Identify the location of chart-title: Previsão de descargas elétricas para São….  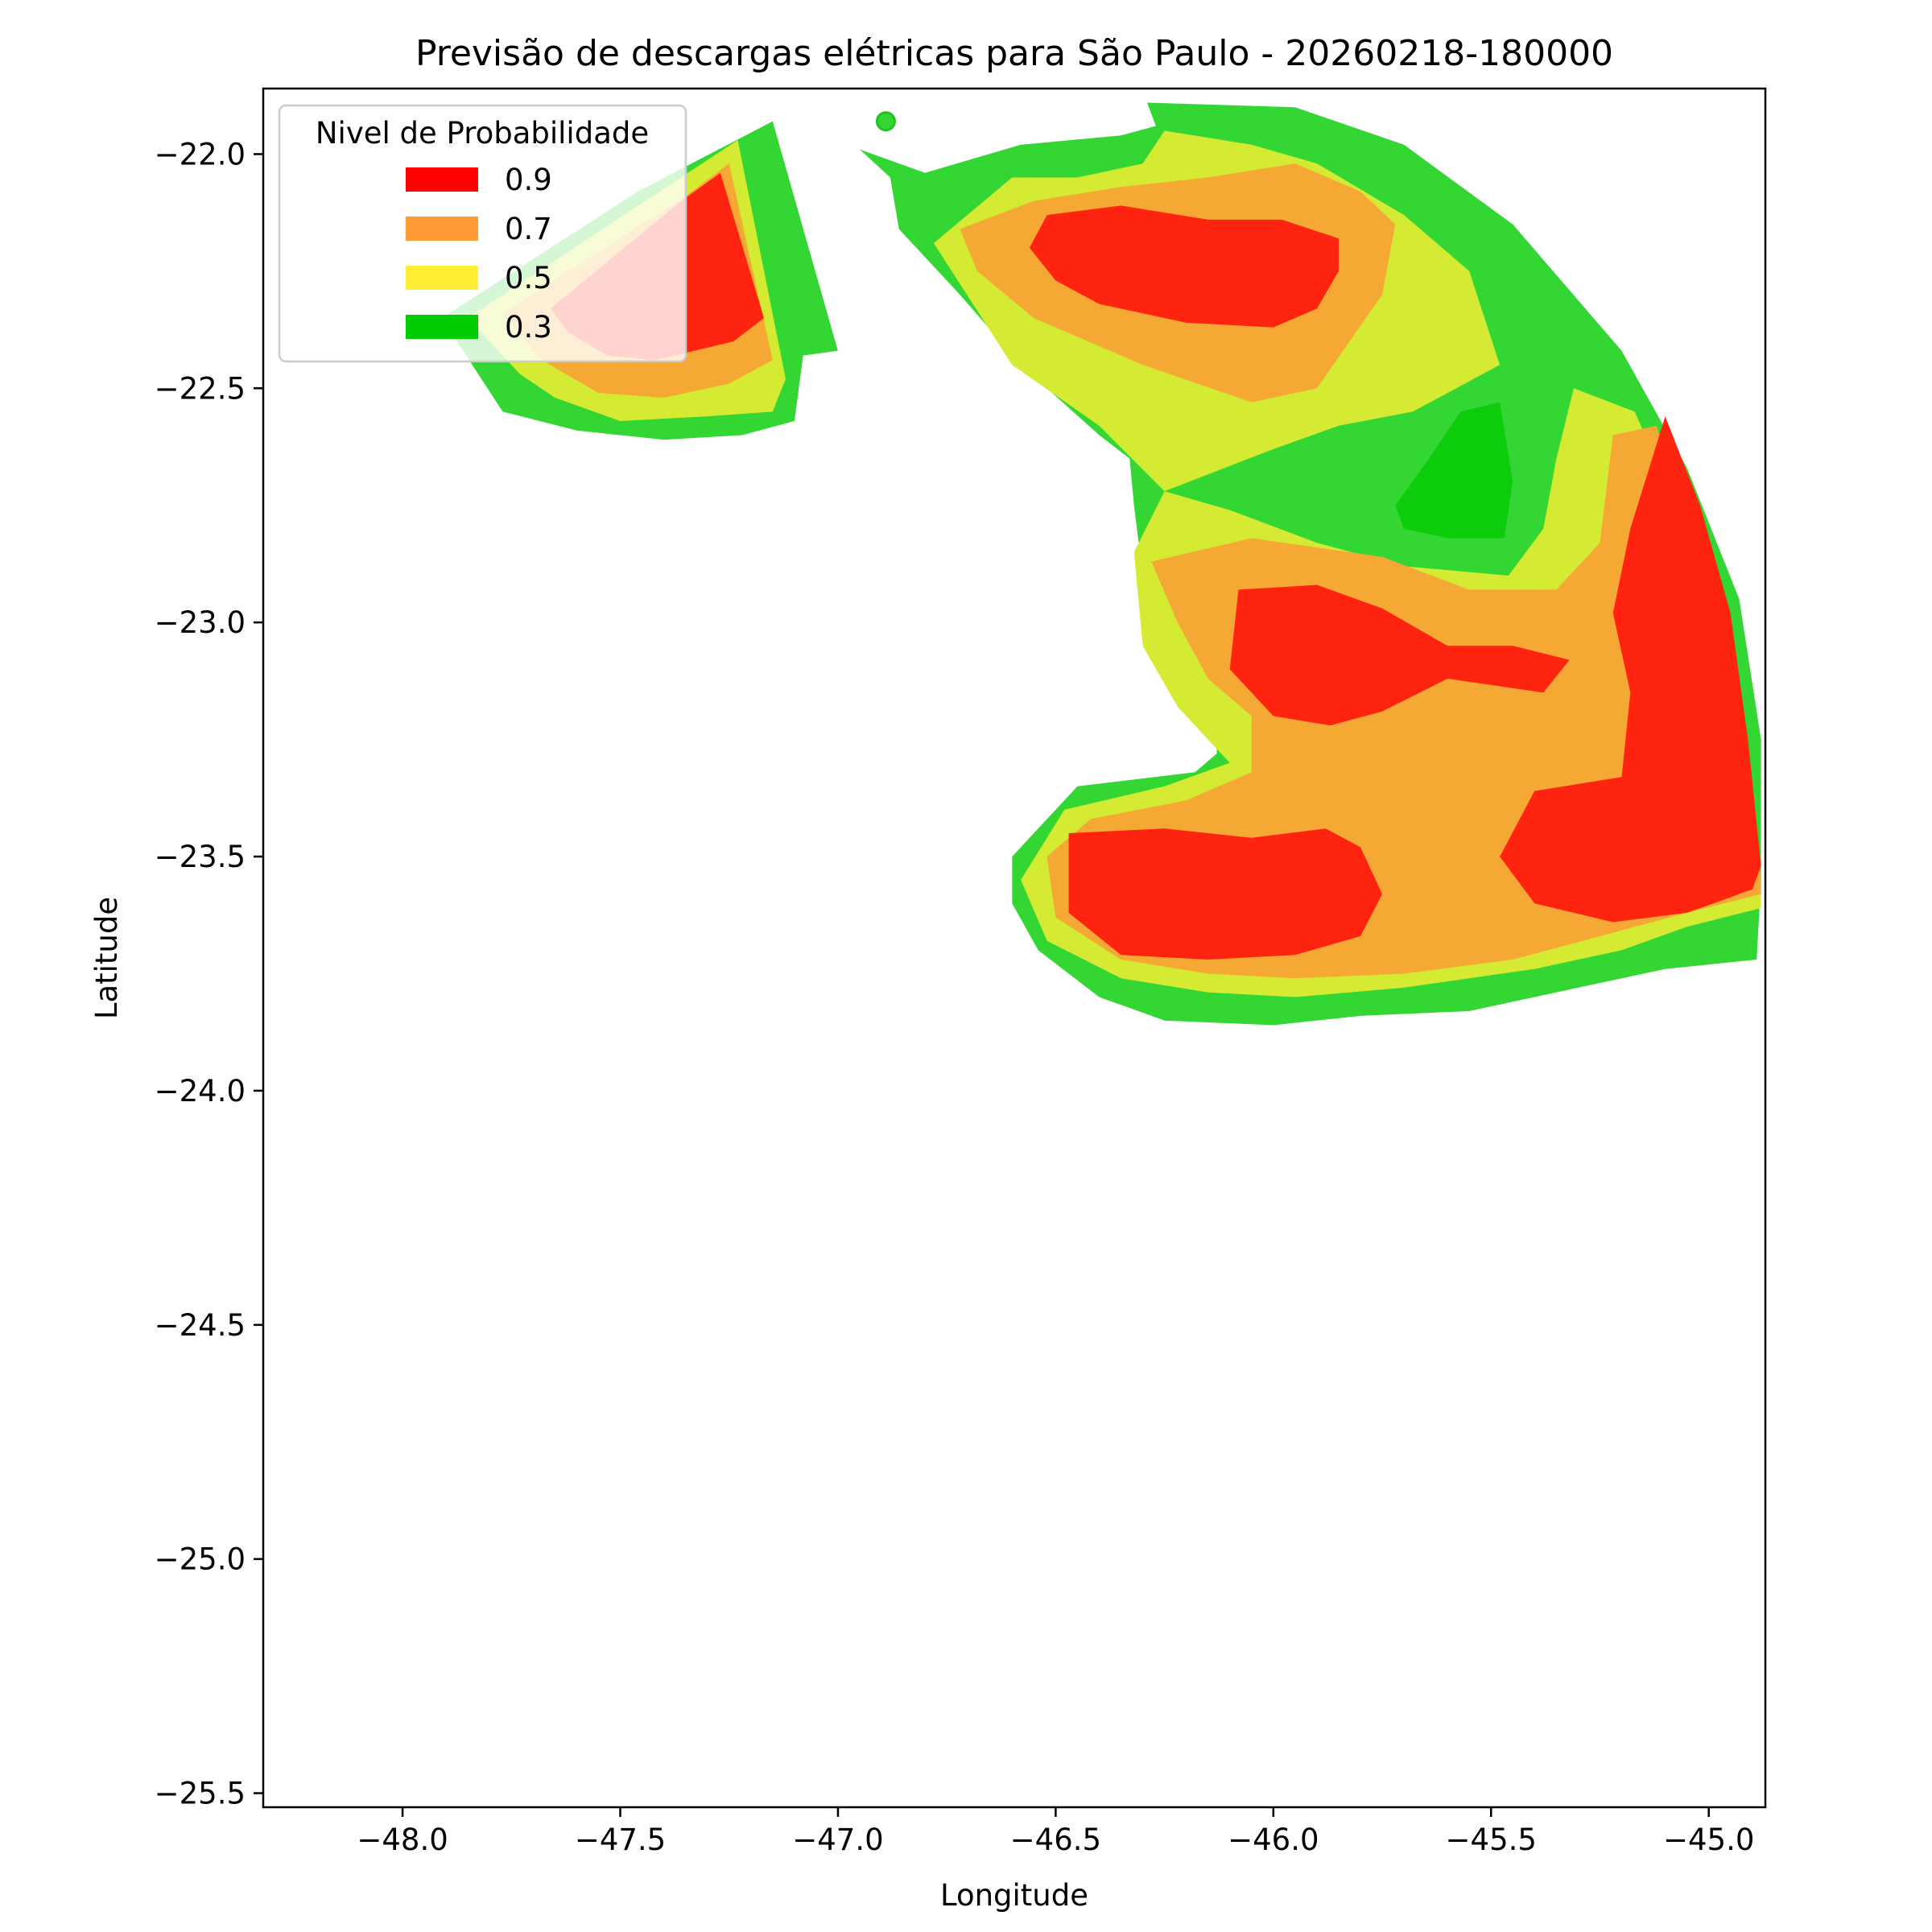
(1014, 53).